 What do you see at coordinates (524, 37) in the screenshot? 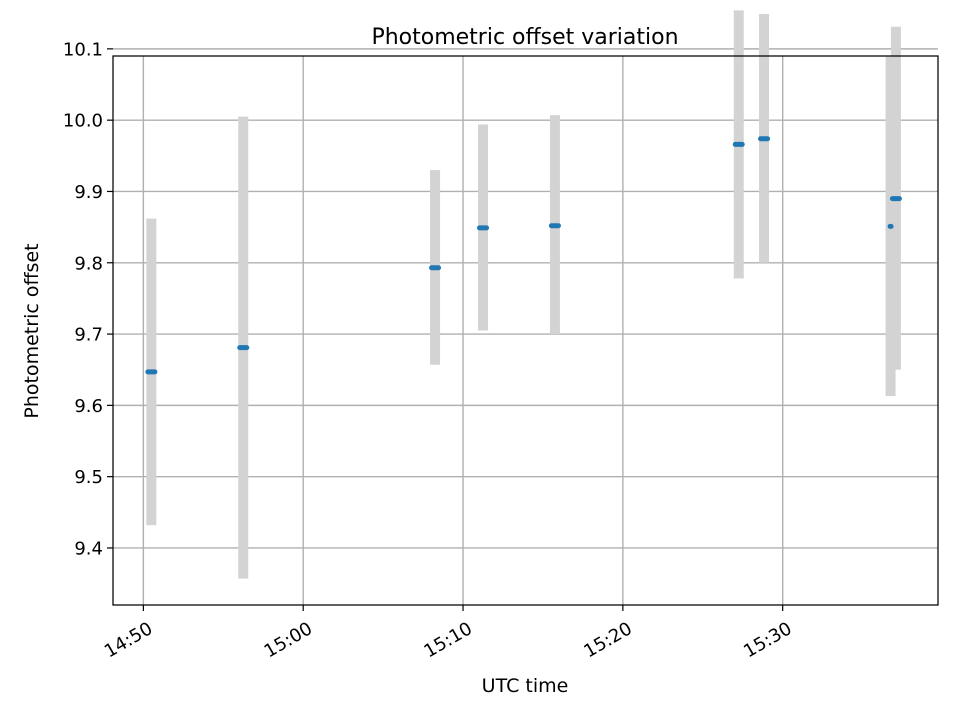
I see `chart-title: Photometric offset variation` at bounding box center [524, 37].